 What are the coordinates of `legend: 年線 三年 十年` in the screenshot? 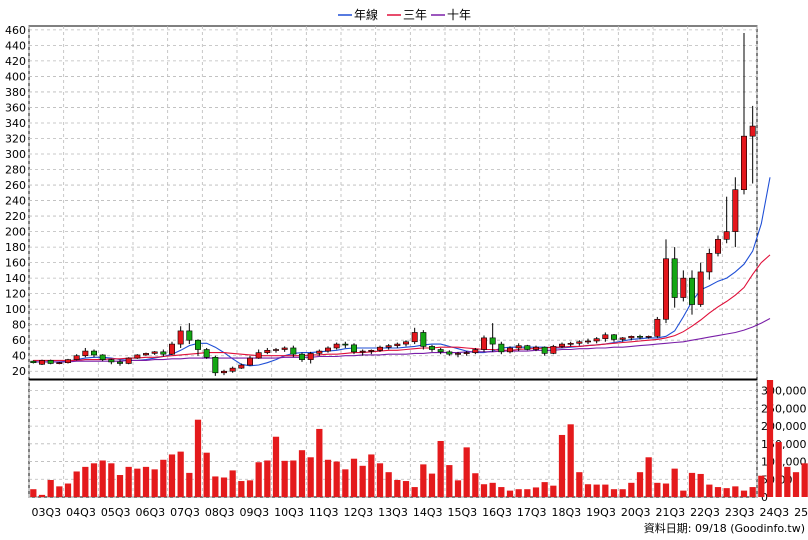 It's located at (404, 14).